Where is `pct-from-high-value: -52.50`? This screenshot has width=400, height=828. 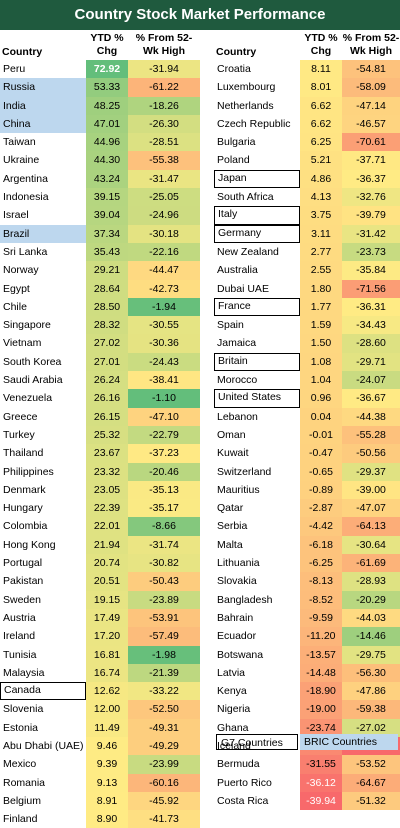
pct-from-high-value: -52.50 is located at coordinates (164, 709).